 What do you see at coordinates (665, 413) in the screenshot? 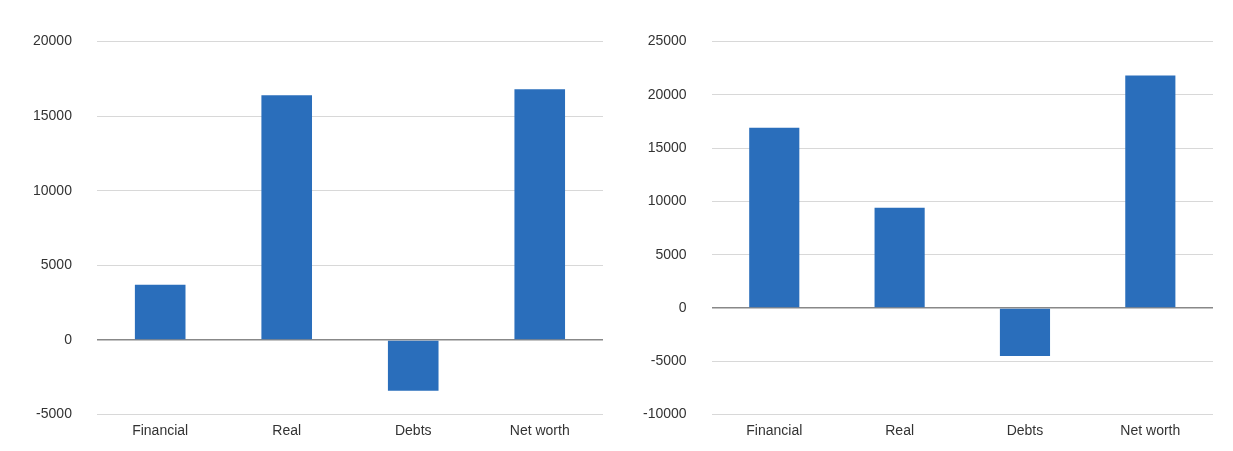
I see `y-tick-label: -10000` at bounding box center [665, 413].